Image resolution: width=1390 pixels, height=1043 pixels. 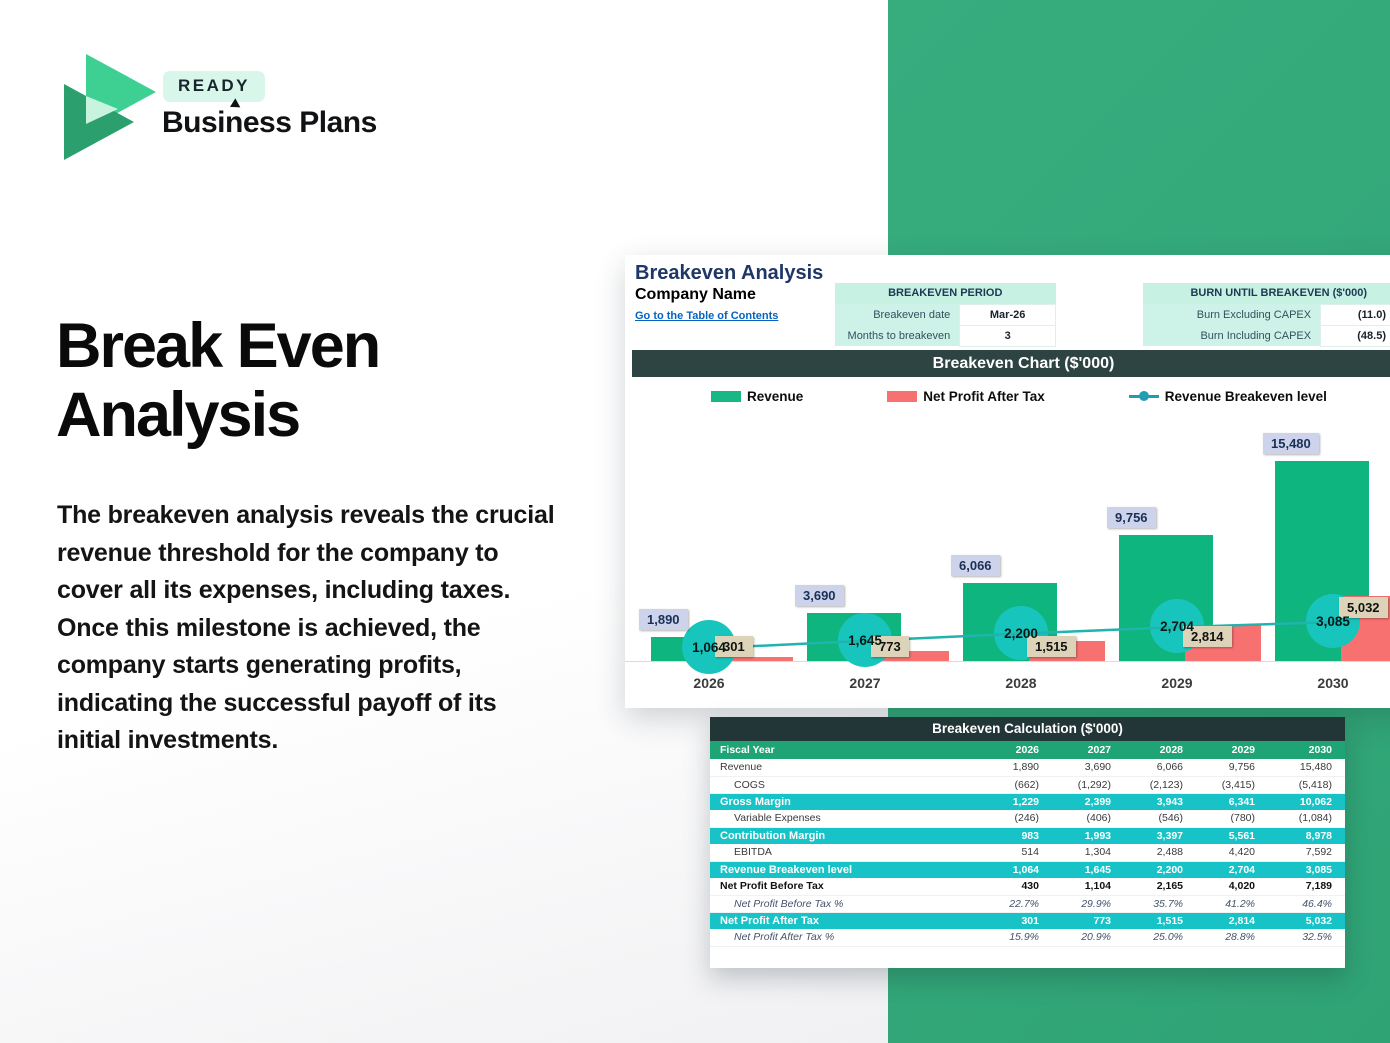 I want to click on table-row: COGS (662) (1,292) (2,123) (3,415) (5,418), so click(x=1027, y=785).